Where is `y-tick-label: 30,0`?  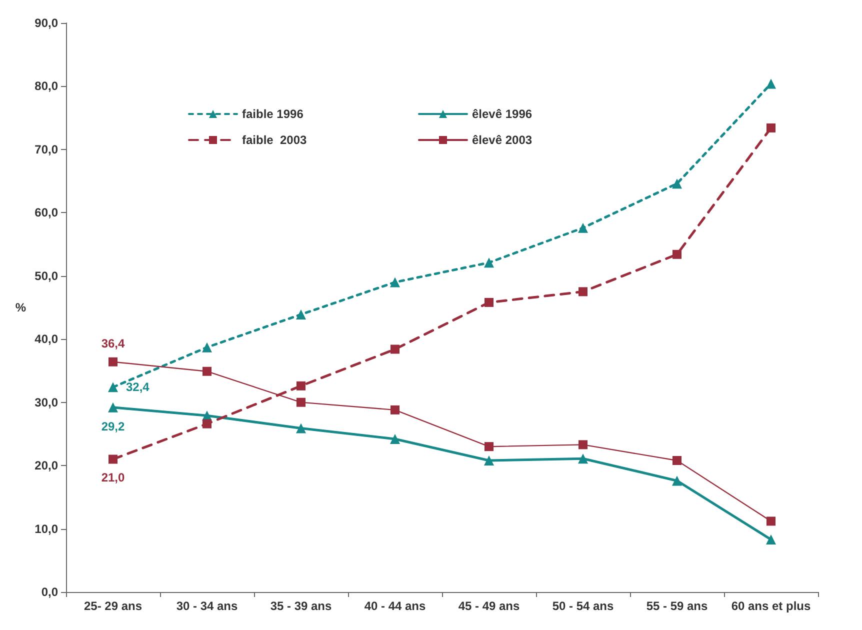 y-tick-label: 30,0 is located at coordinates (46, 402).